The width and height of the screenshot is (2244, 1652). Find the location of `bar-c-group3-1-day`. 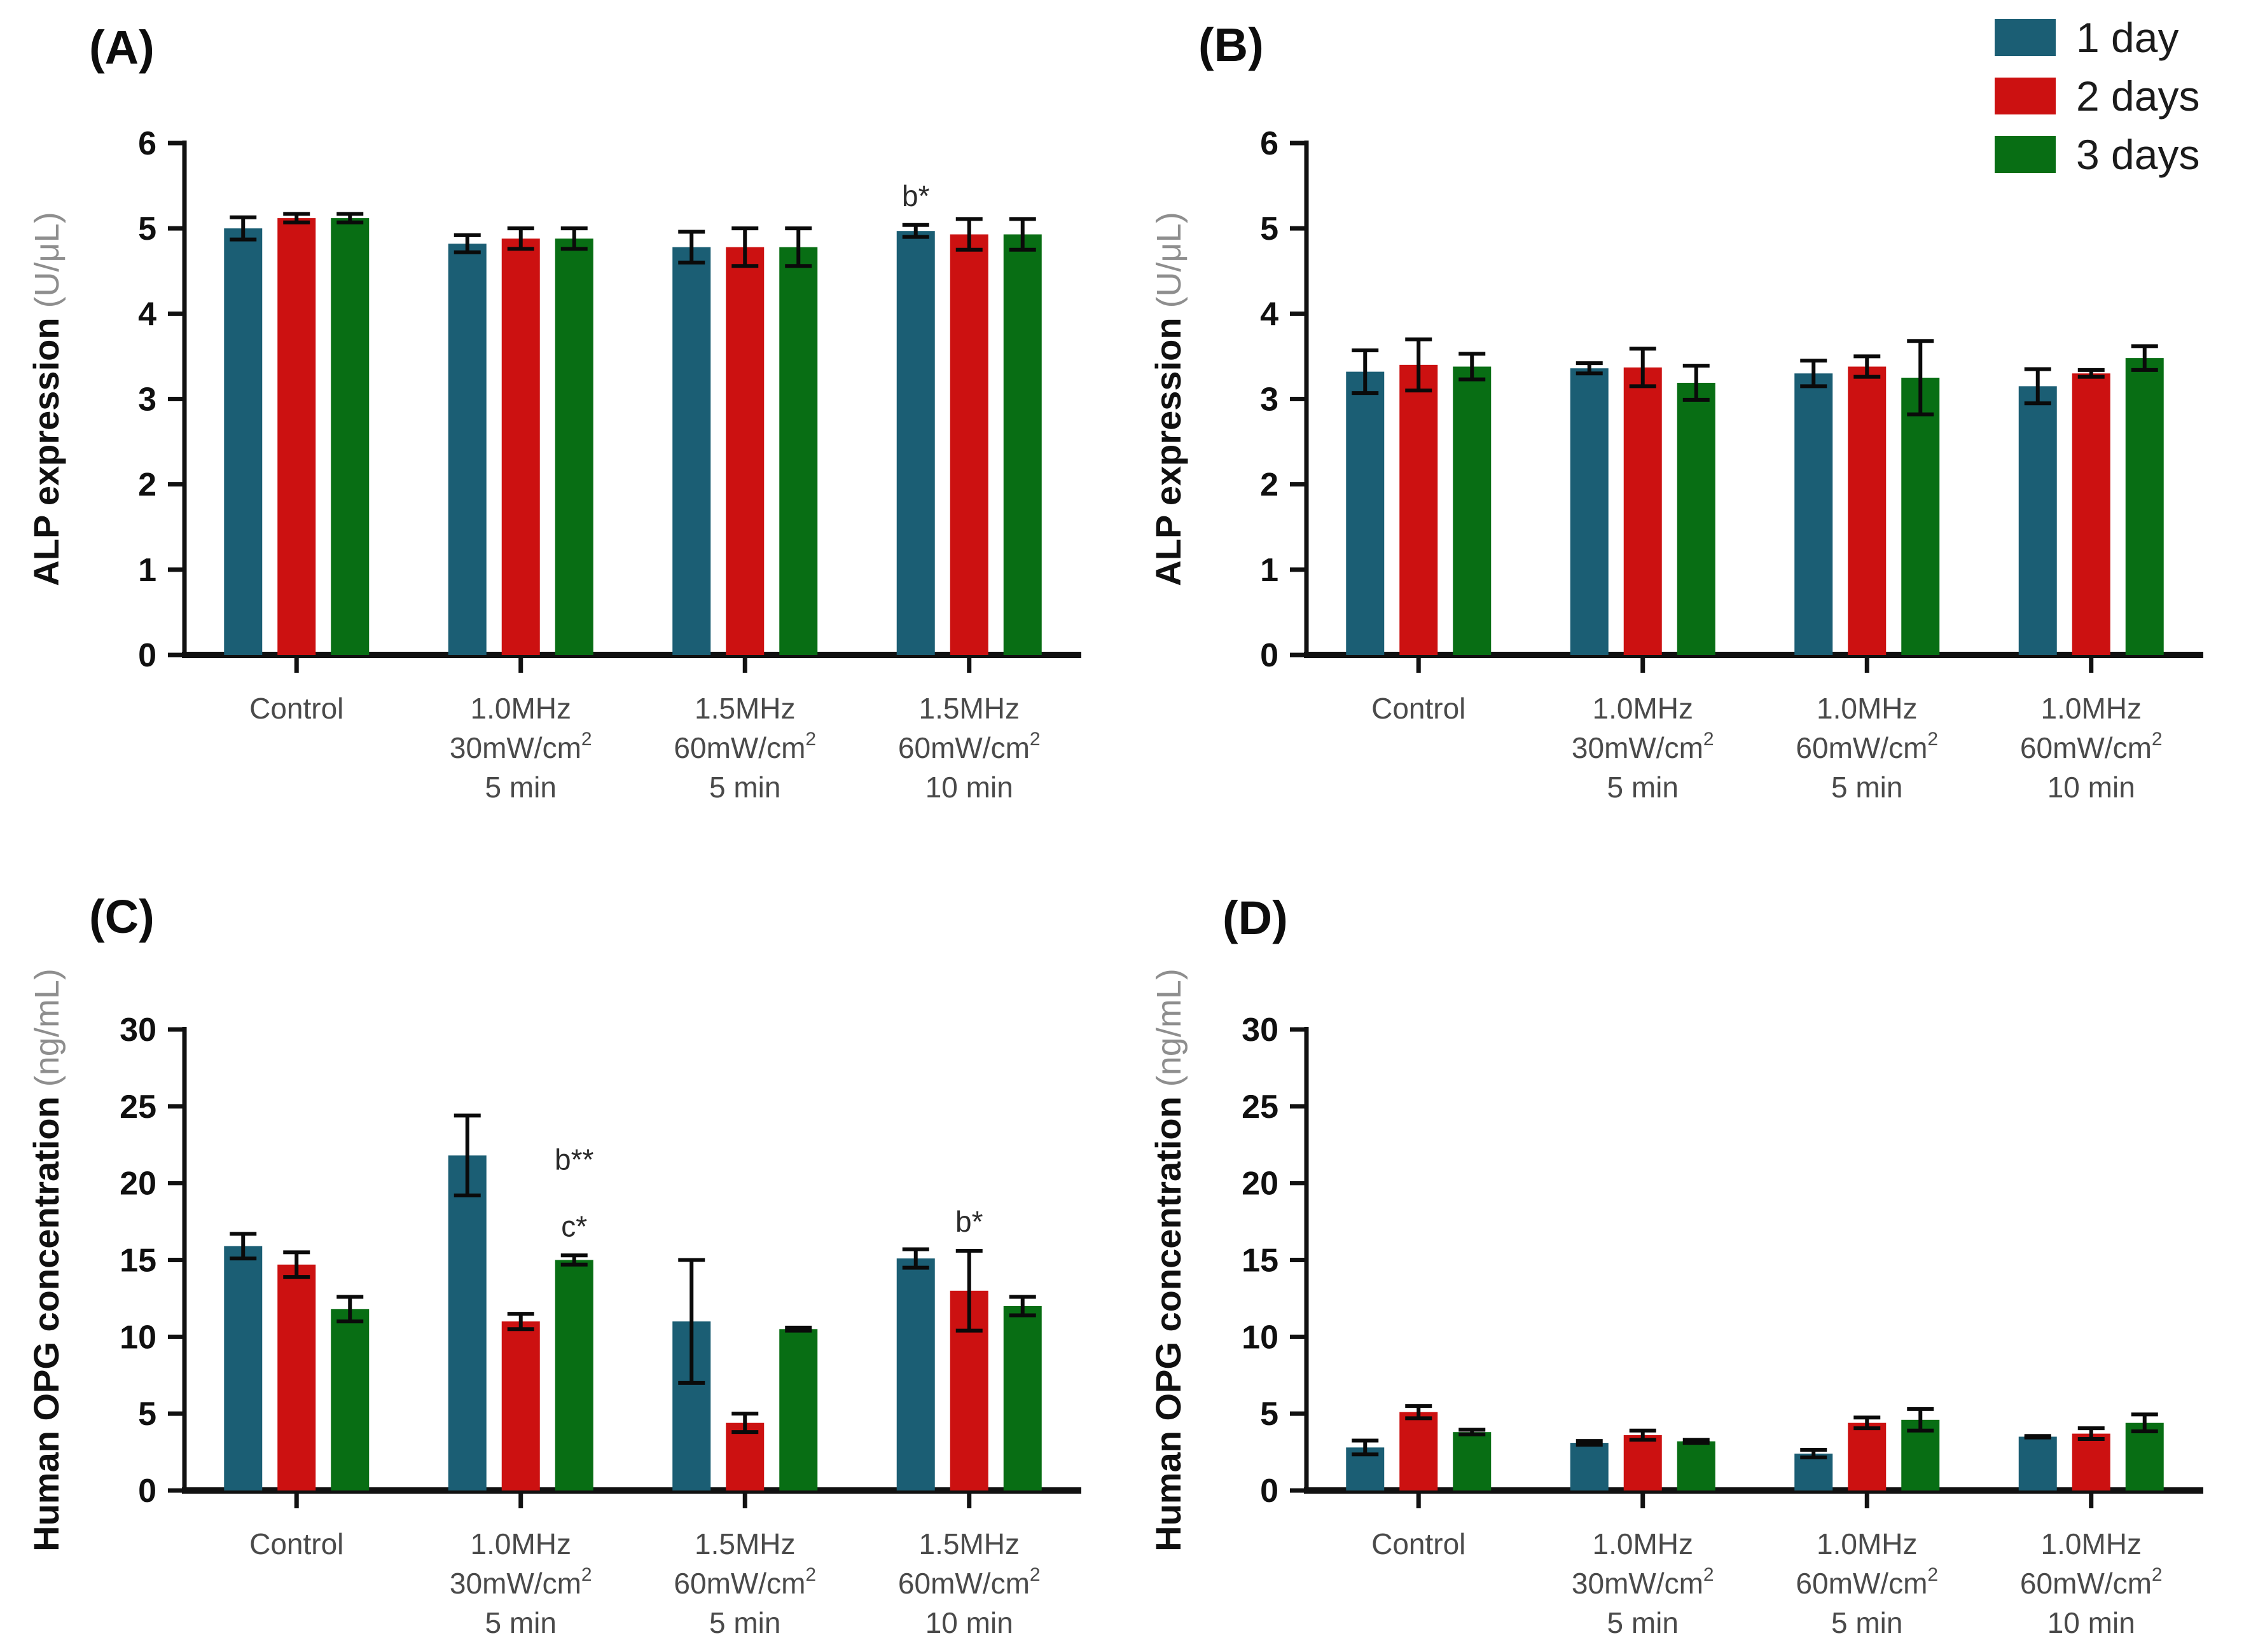

bar-c-group3-1-day is located at coordinates (916, 1374).